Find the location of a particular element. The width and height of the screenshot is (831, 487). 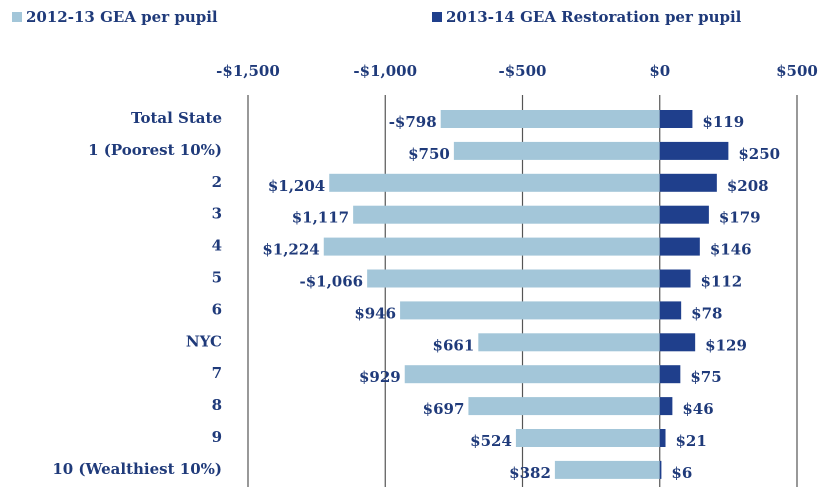

value-label: $179 is located at coordinates (740, 218).